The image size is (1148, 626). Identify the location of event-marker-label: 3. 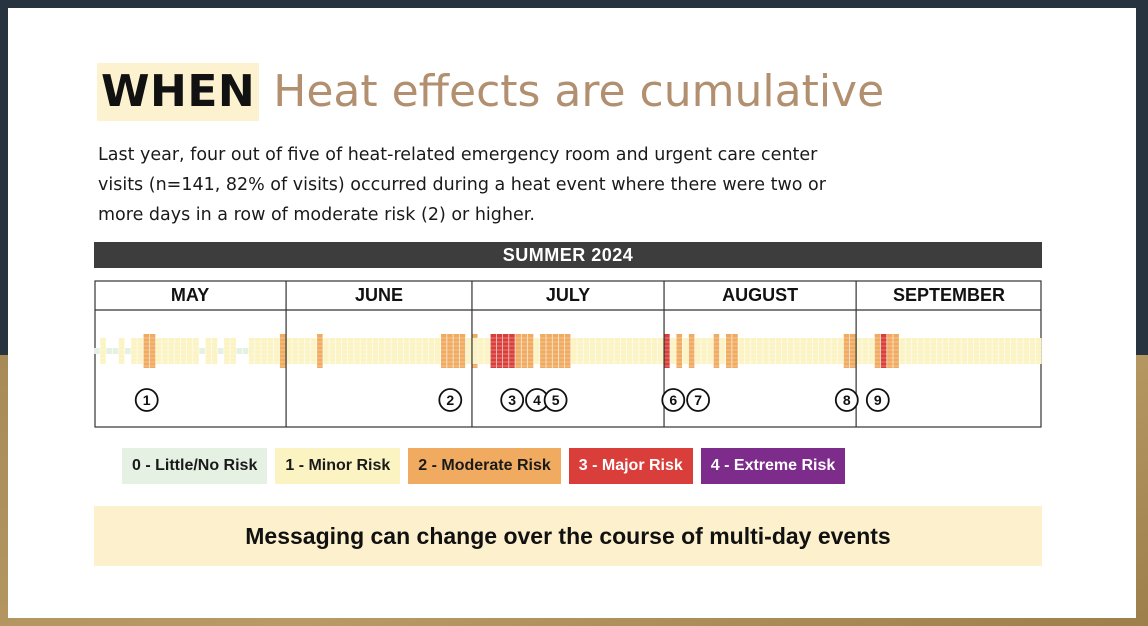
(512, 400).